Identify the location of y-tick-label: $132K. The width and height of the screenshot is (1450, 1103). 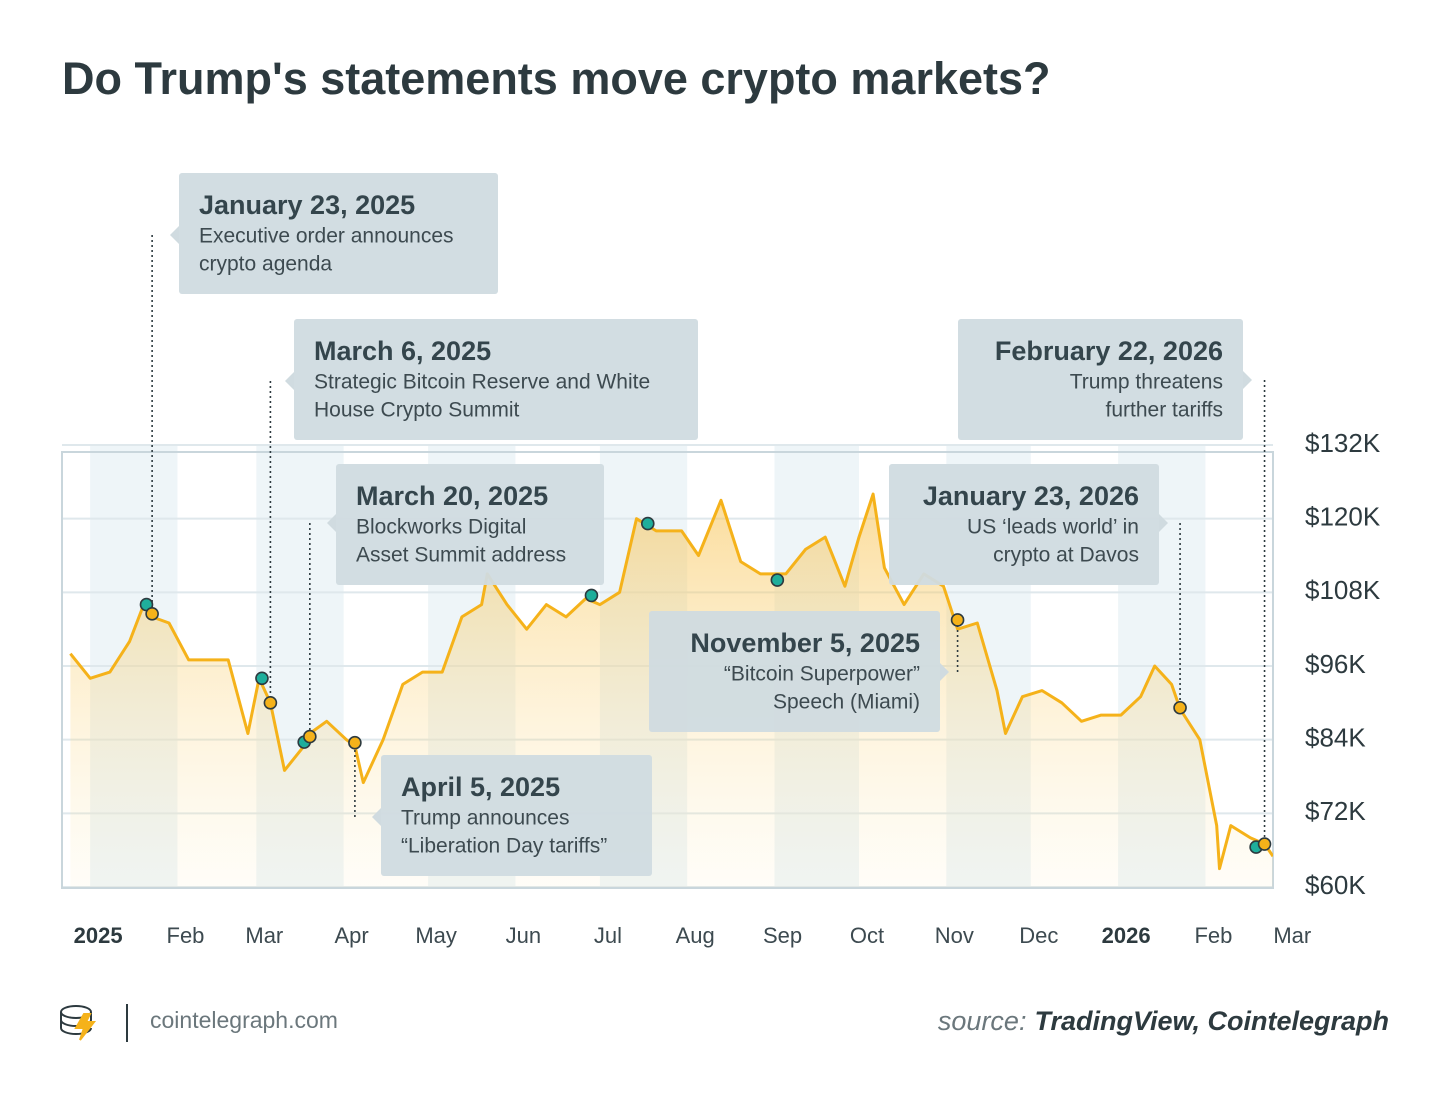
(1343, 443).